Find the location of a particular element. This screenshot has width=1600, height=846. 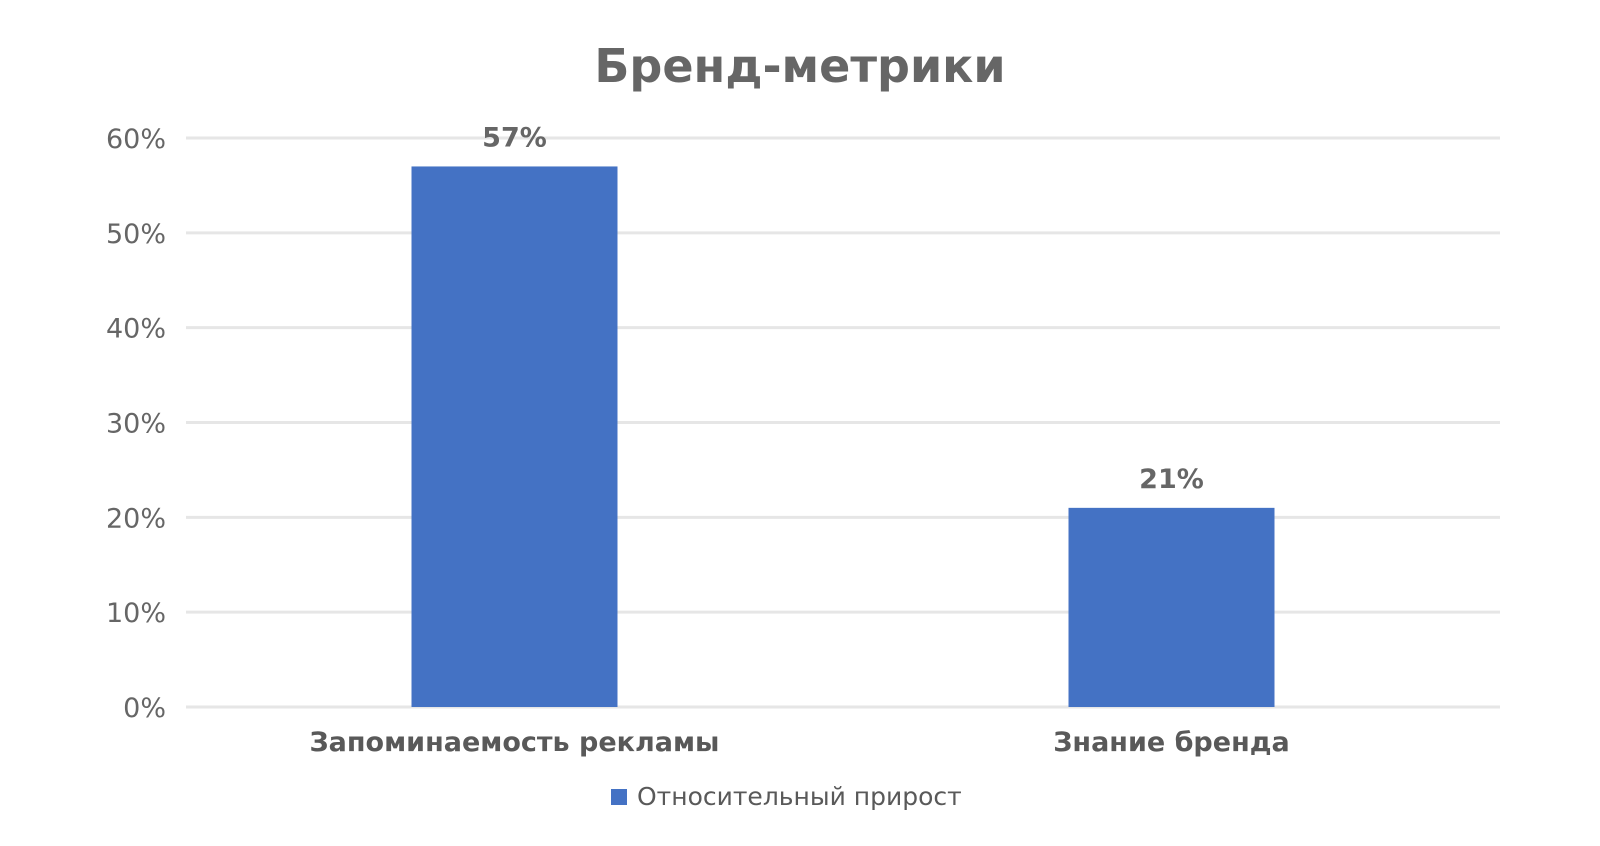

y-axis-ticks: 0% 10% 20% 30% 40% 50% 60% is located at coordinates (136, 424).